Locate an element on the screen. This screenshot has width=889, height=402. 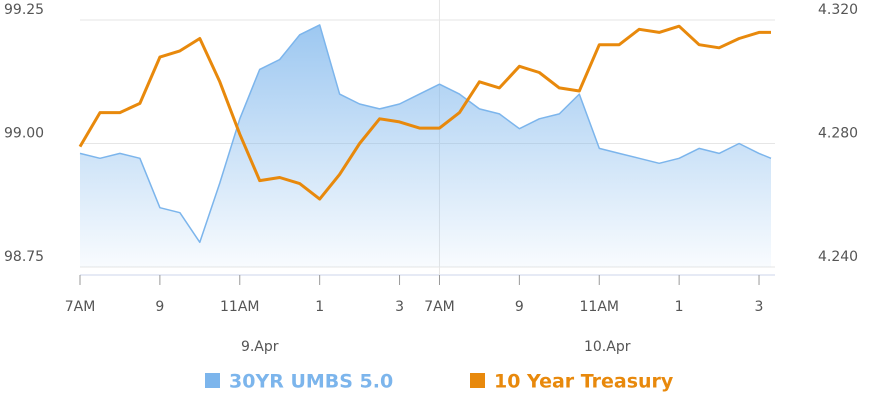
y2-tick-label: 4.320 is located at coordinates (838, 10).